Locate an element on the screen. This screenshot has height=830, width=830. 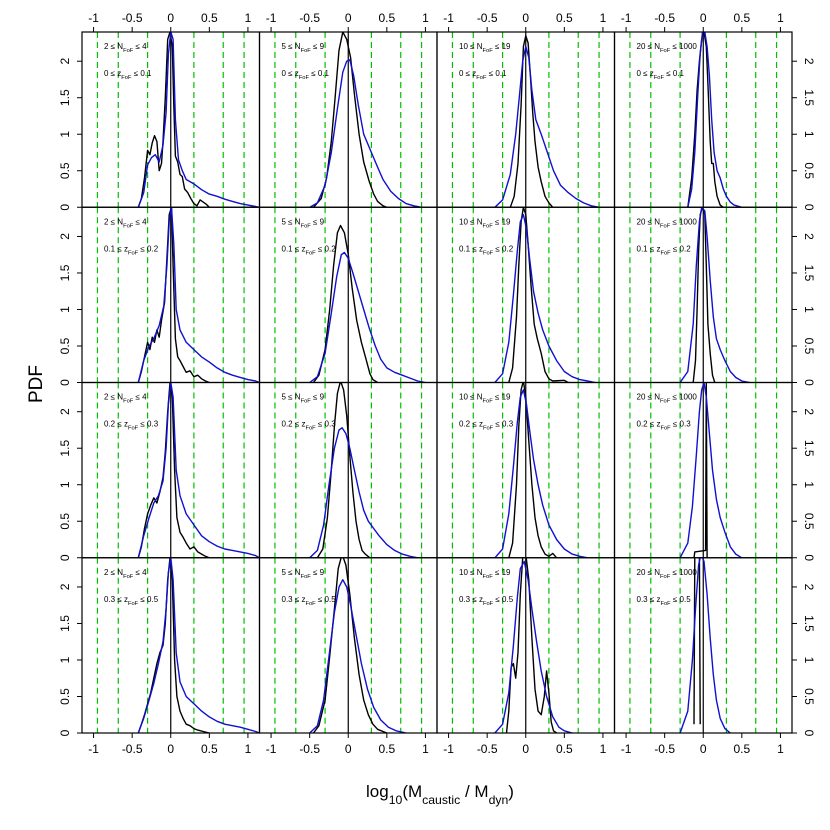
panel-r2-c2: 5 ≤ NFoF ≤ 9 0.1 ≤ zFoF ≤ 0.2 is located at coordinates (348, 295).